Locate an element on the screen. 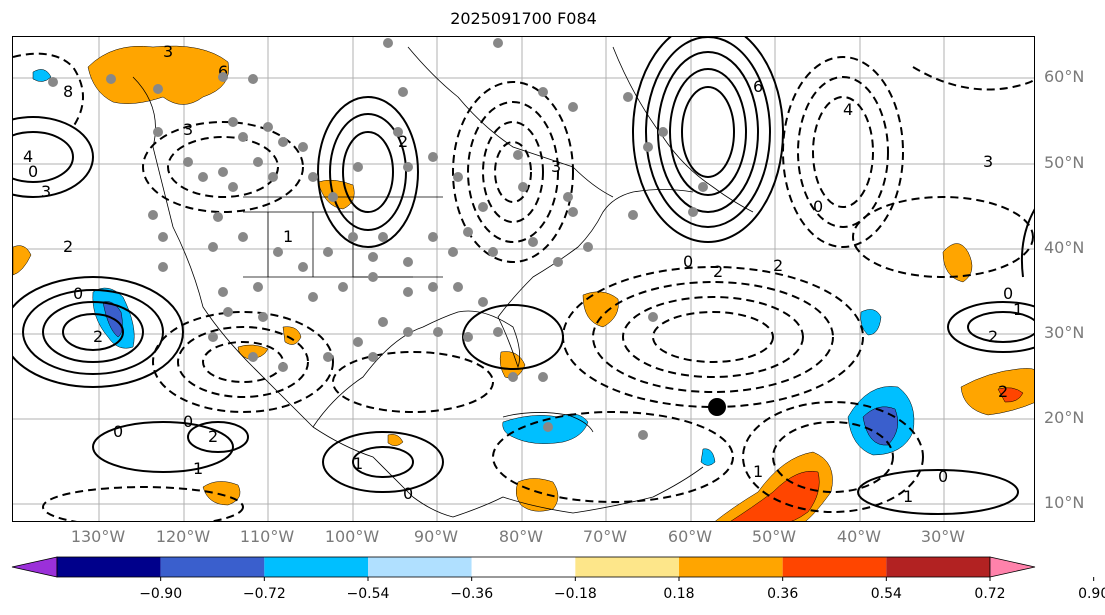  colorbar-tick-label: 0.54 is located at coordinates (886, 594).